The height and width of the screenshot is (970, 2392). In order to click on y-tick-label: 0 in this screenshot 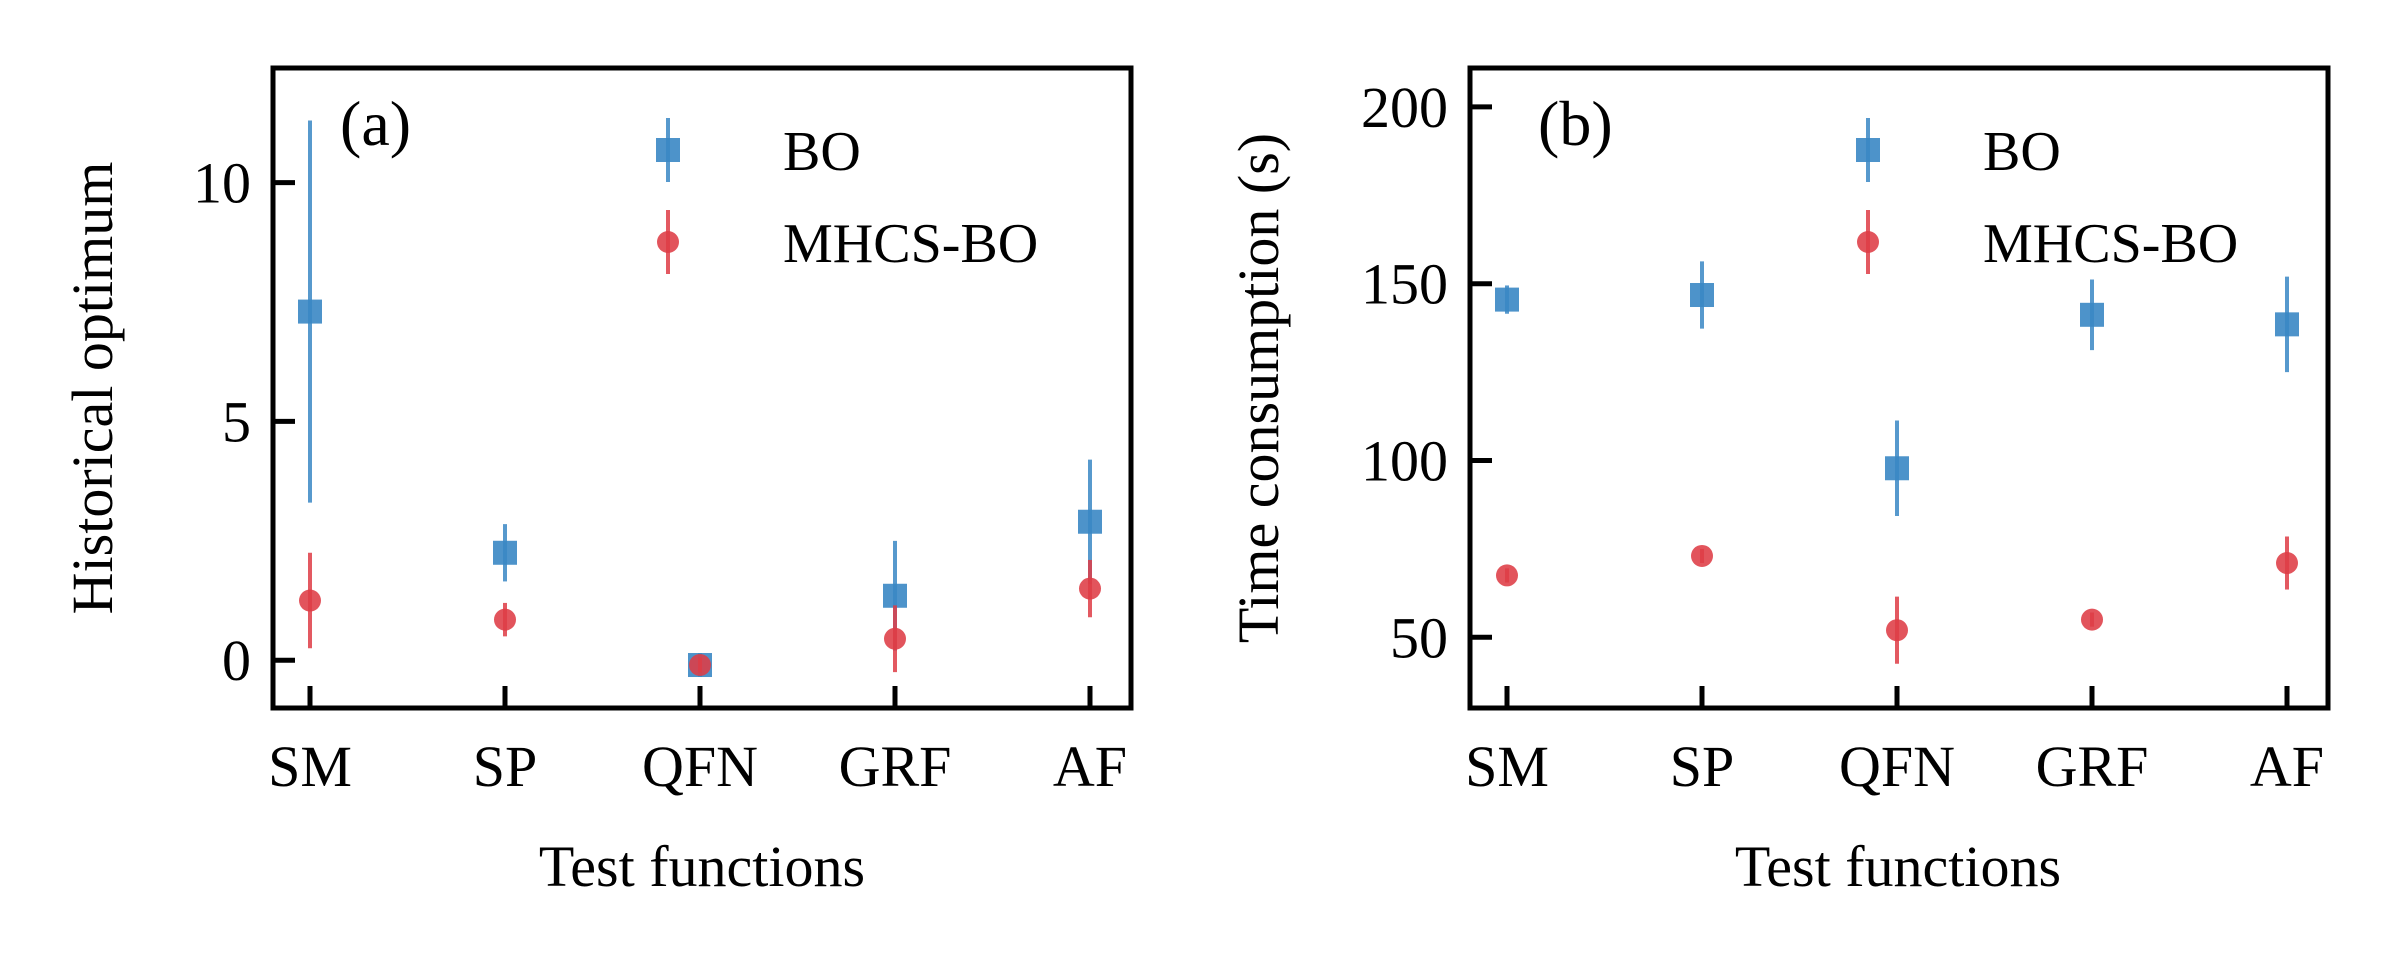, I will do `click(236, 660)`.